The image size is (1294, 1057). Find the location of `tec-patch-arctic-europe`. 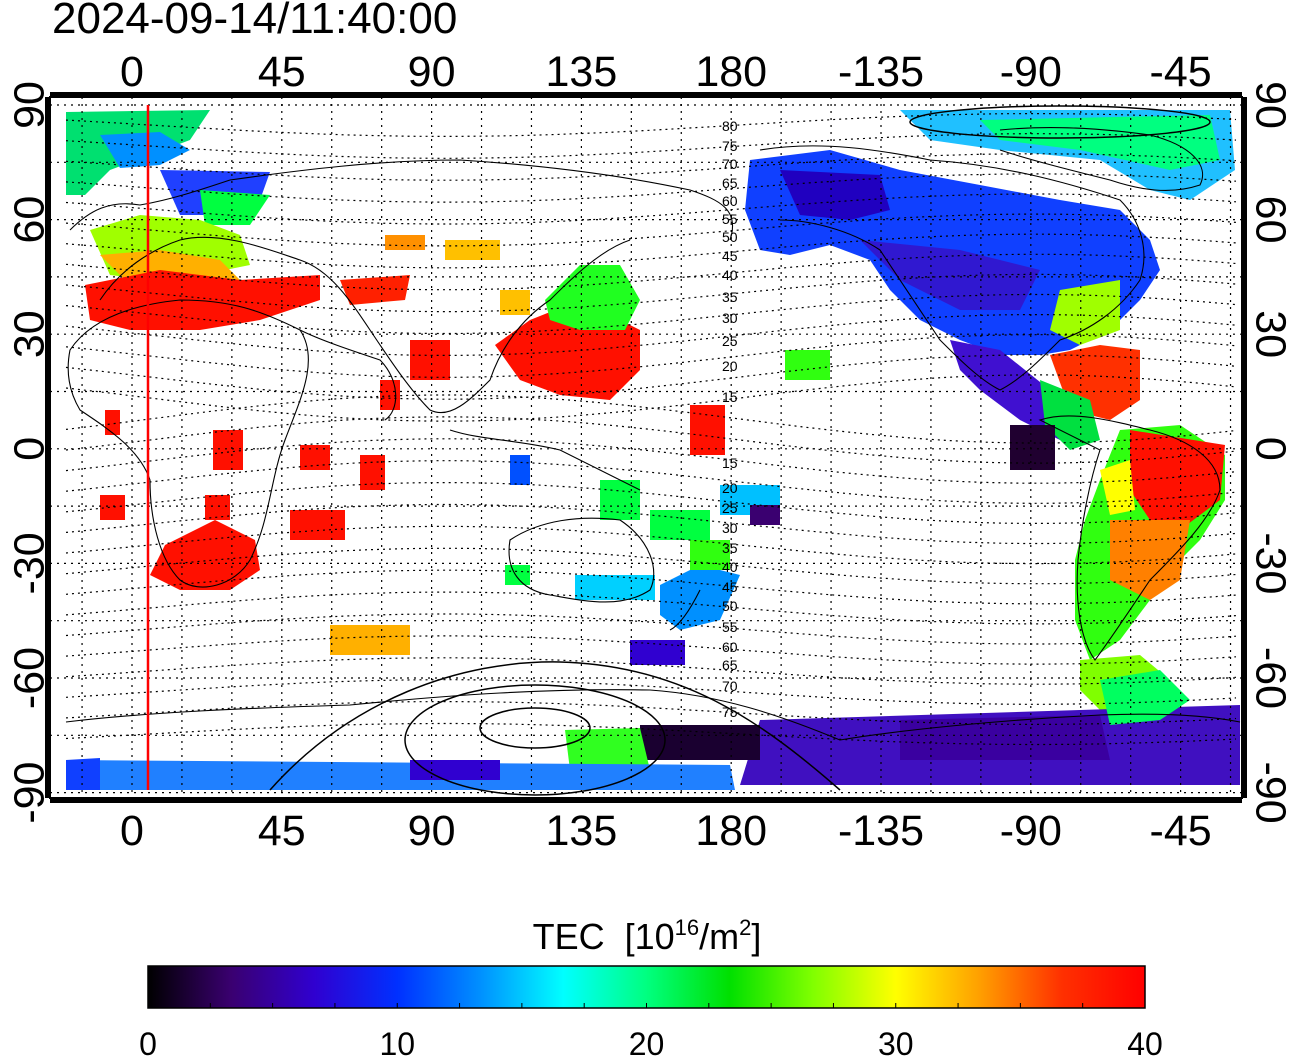

tec-patch-arctic-europe is located at coordinates (168, 167).